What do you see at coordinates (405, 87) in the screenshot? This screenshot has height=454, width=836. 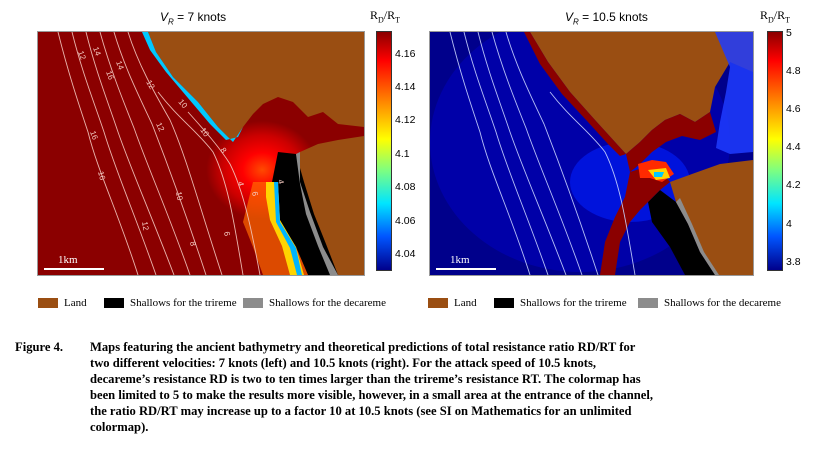 I see `left-colorbar-tick: 4.14` at bounding box center [405, 87].